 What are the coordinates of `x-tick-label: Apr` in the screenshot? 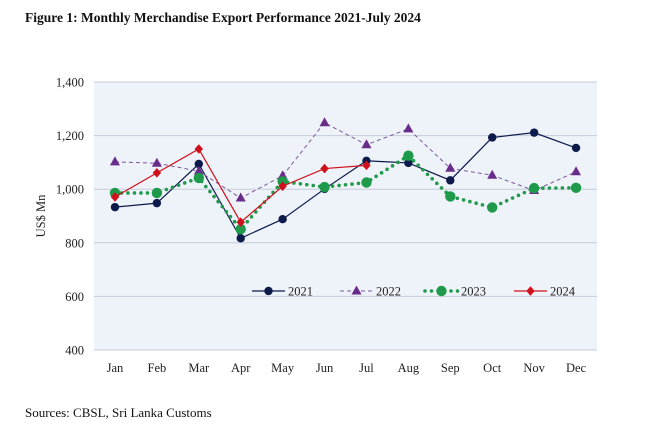 It's located at (241, 368).